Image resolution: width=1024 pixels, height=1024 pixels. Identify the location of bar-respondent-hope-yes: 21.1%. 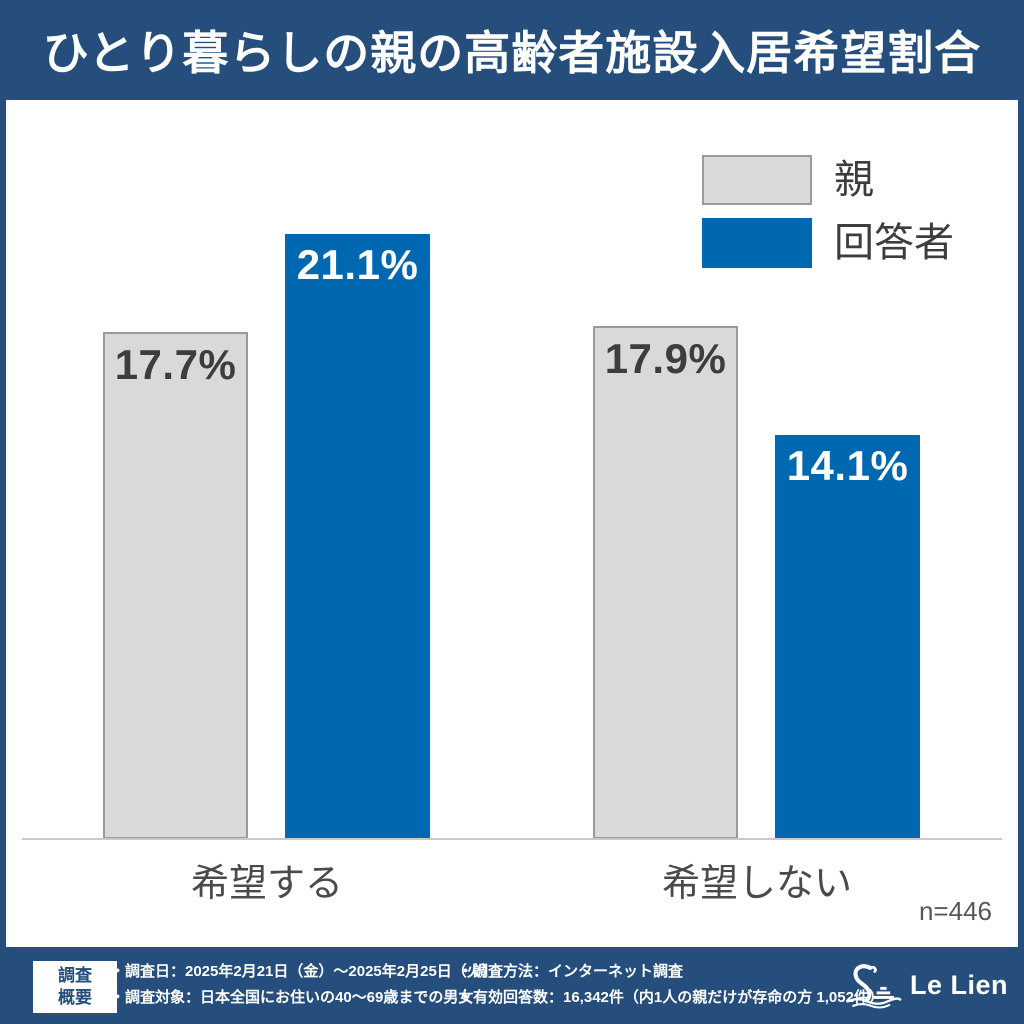
(357, 536).